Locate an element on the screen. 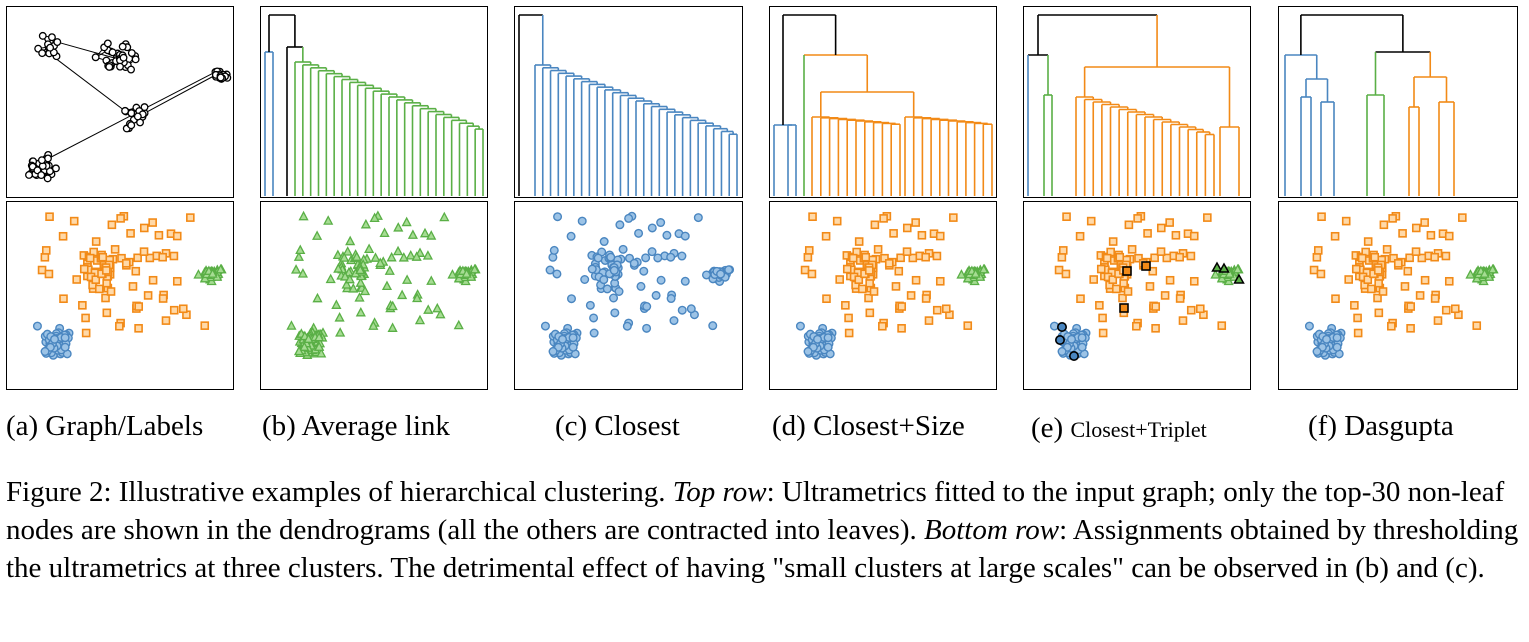 The height and width of the screenshot is (642, 1529). panel-e-scatter is located at coordinates (1137, 295).